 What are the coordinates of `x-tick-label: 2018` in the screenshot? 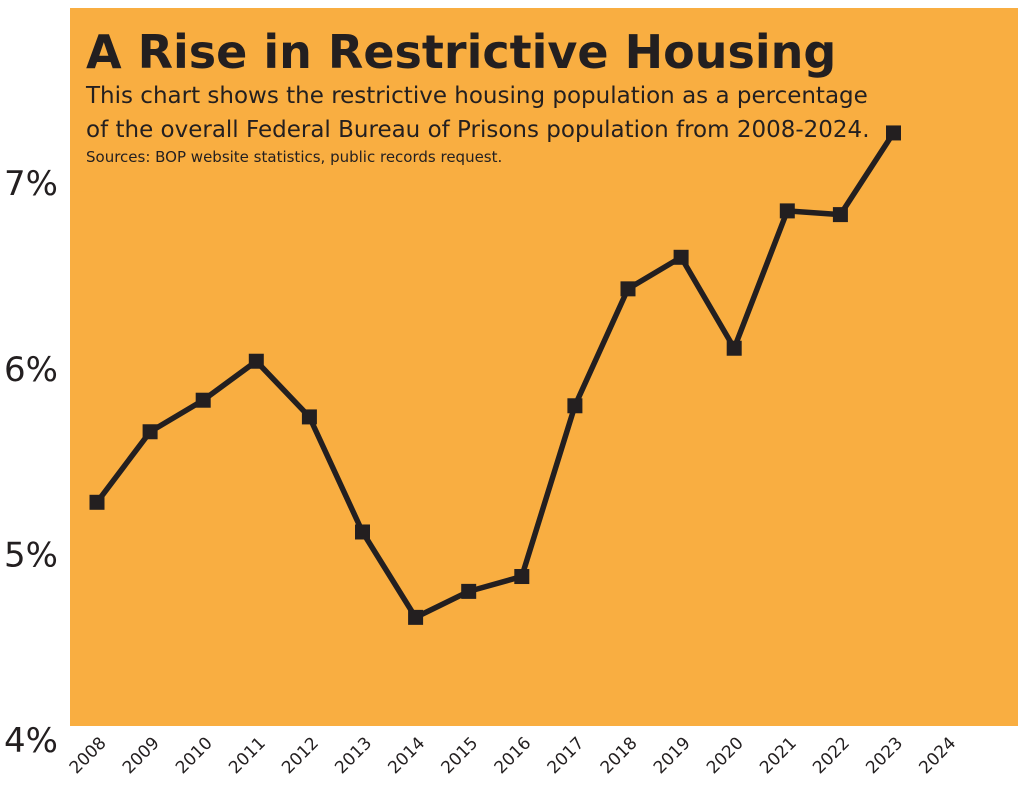 It's located at (619, 755).